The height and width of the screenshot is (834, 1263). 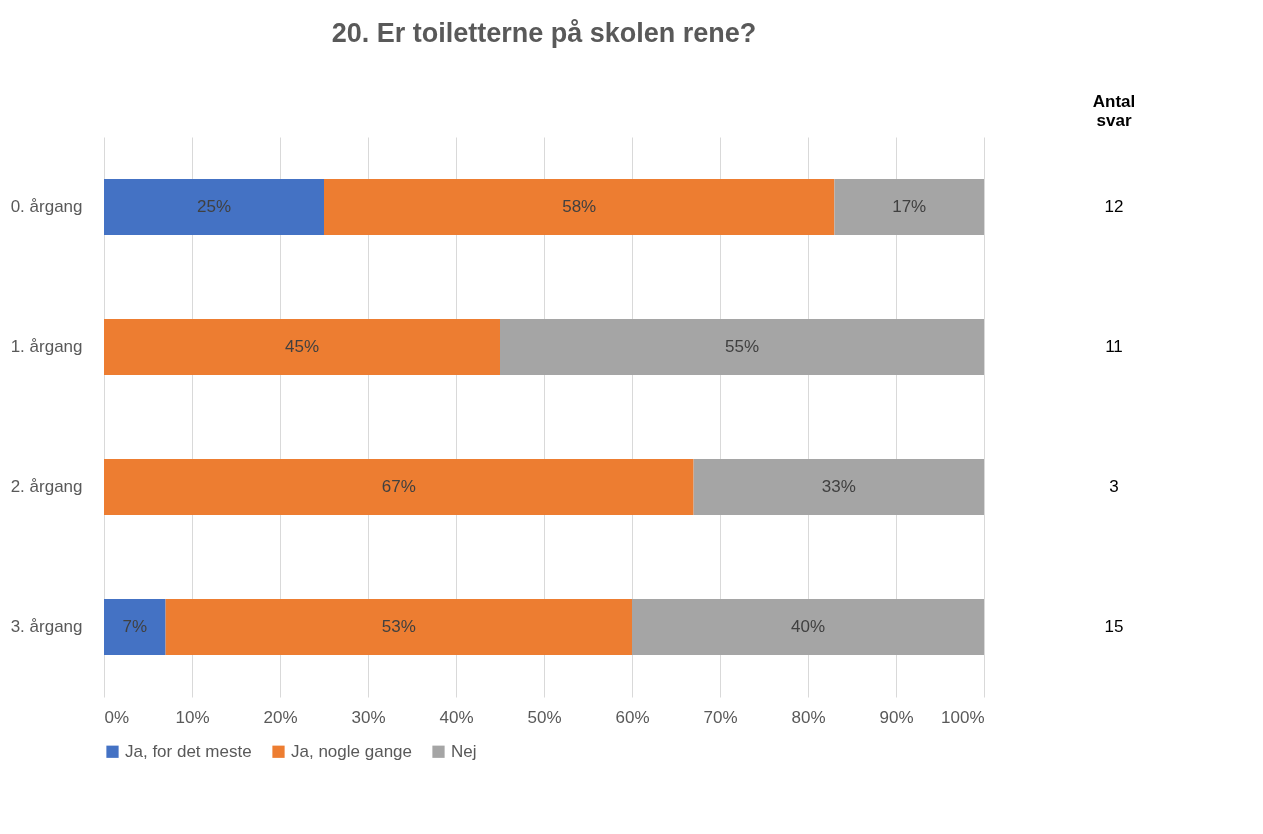 I want to click on x-tick-label: 80%, so click(x=808, y=717).